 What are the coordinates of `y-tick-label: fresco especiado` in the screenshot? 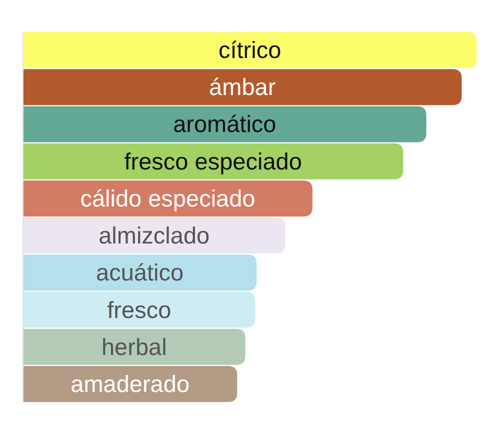 It's located at (213, 161).